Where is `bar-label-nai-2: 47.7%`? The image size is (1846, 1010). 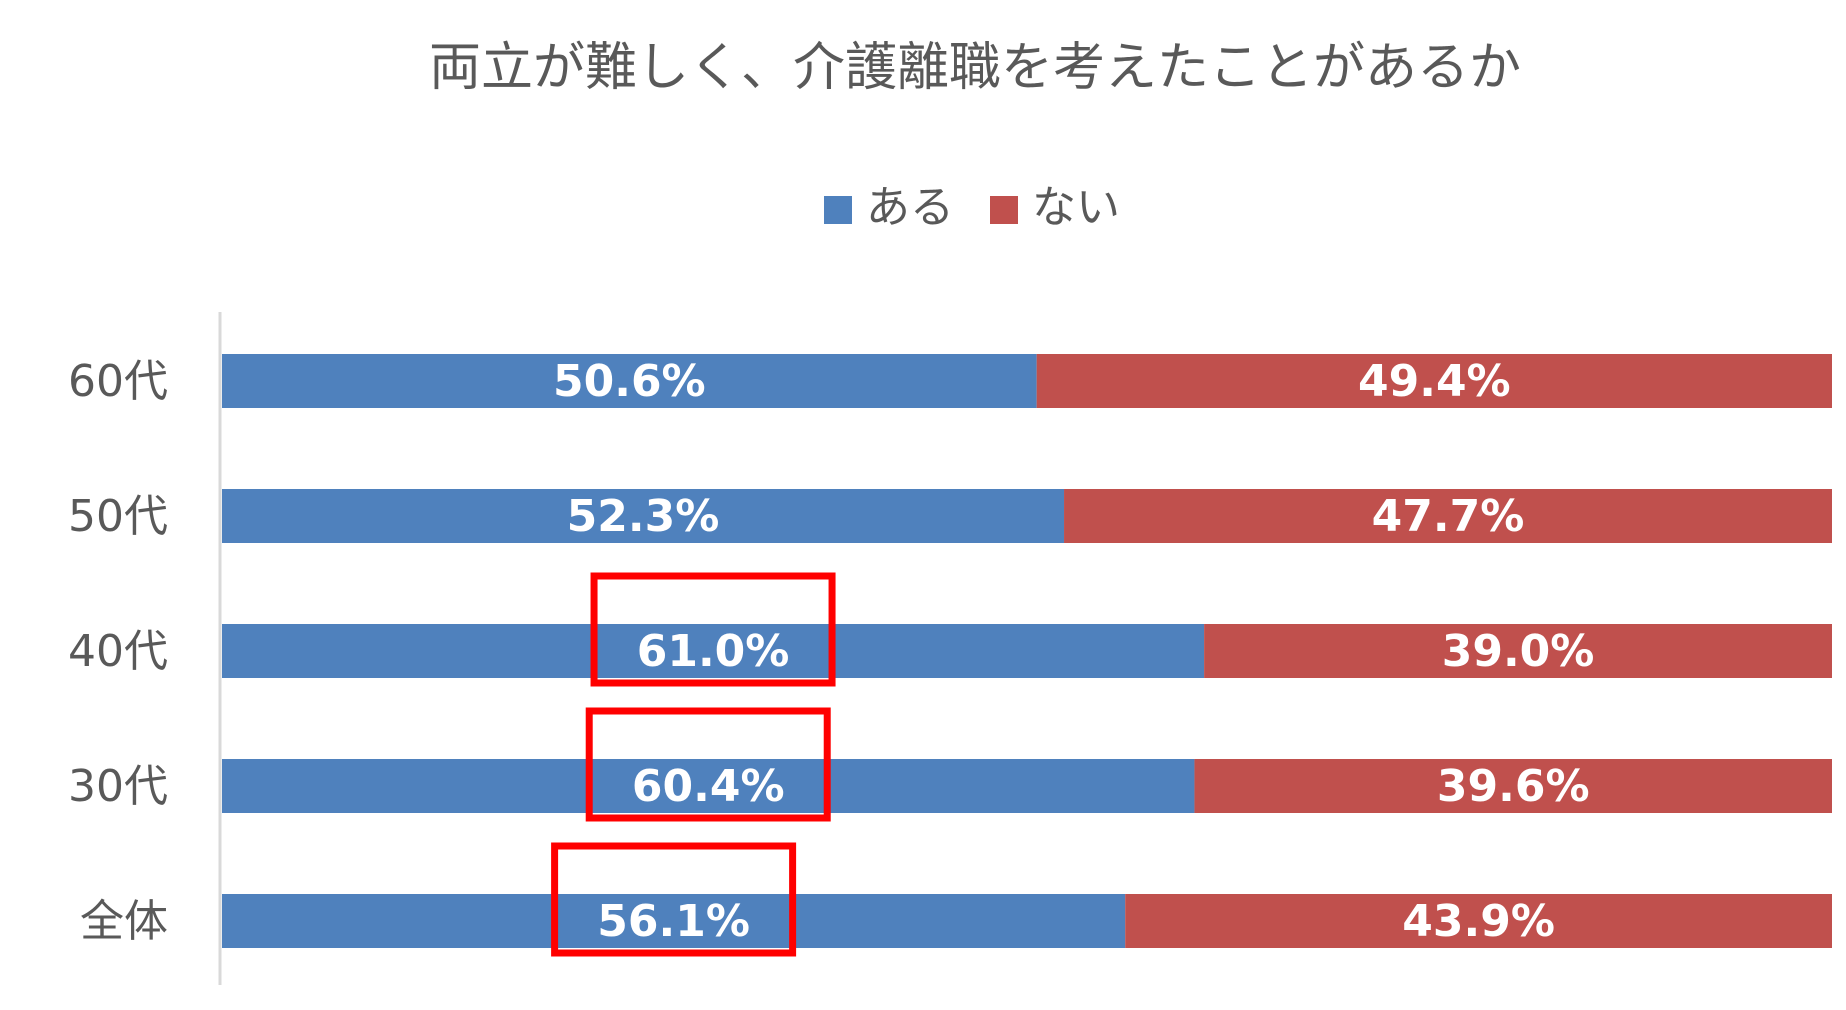 bar-label-nai-2: 47.7% is located at coordinates (1448, 516).